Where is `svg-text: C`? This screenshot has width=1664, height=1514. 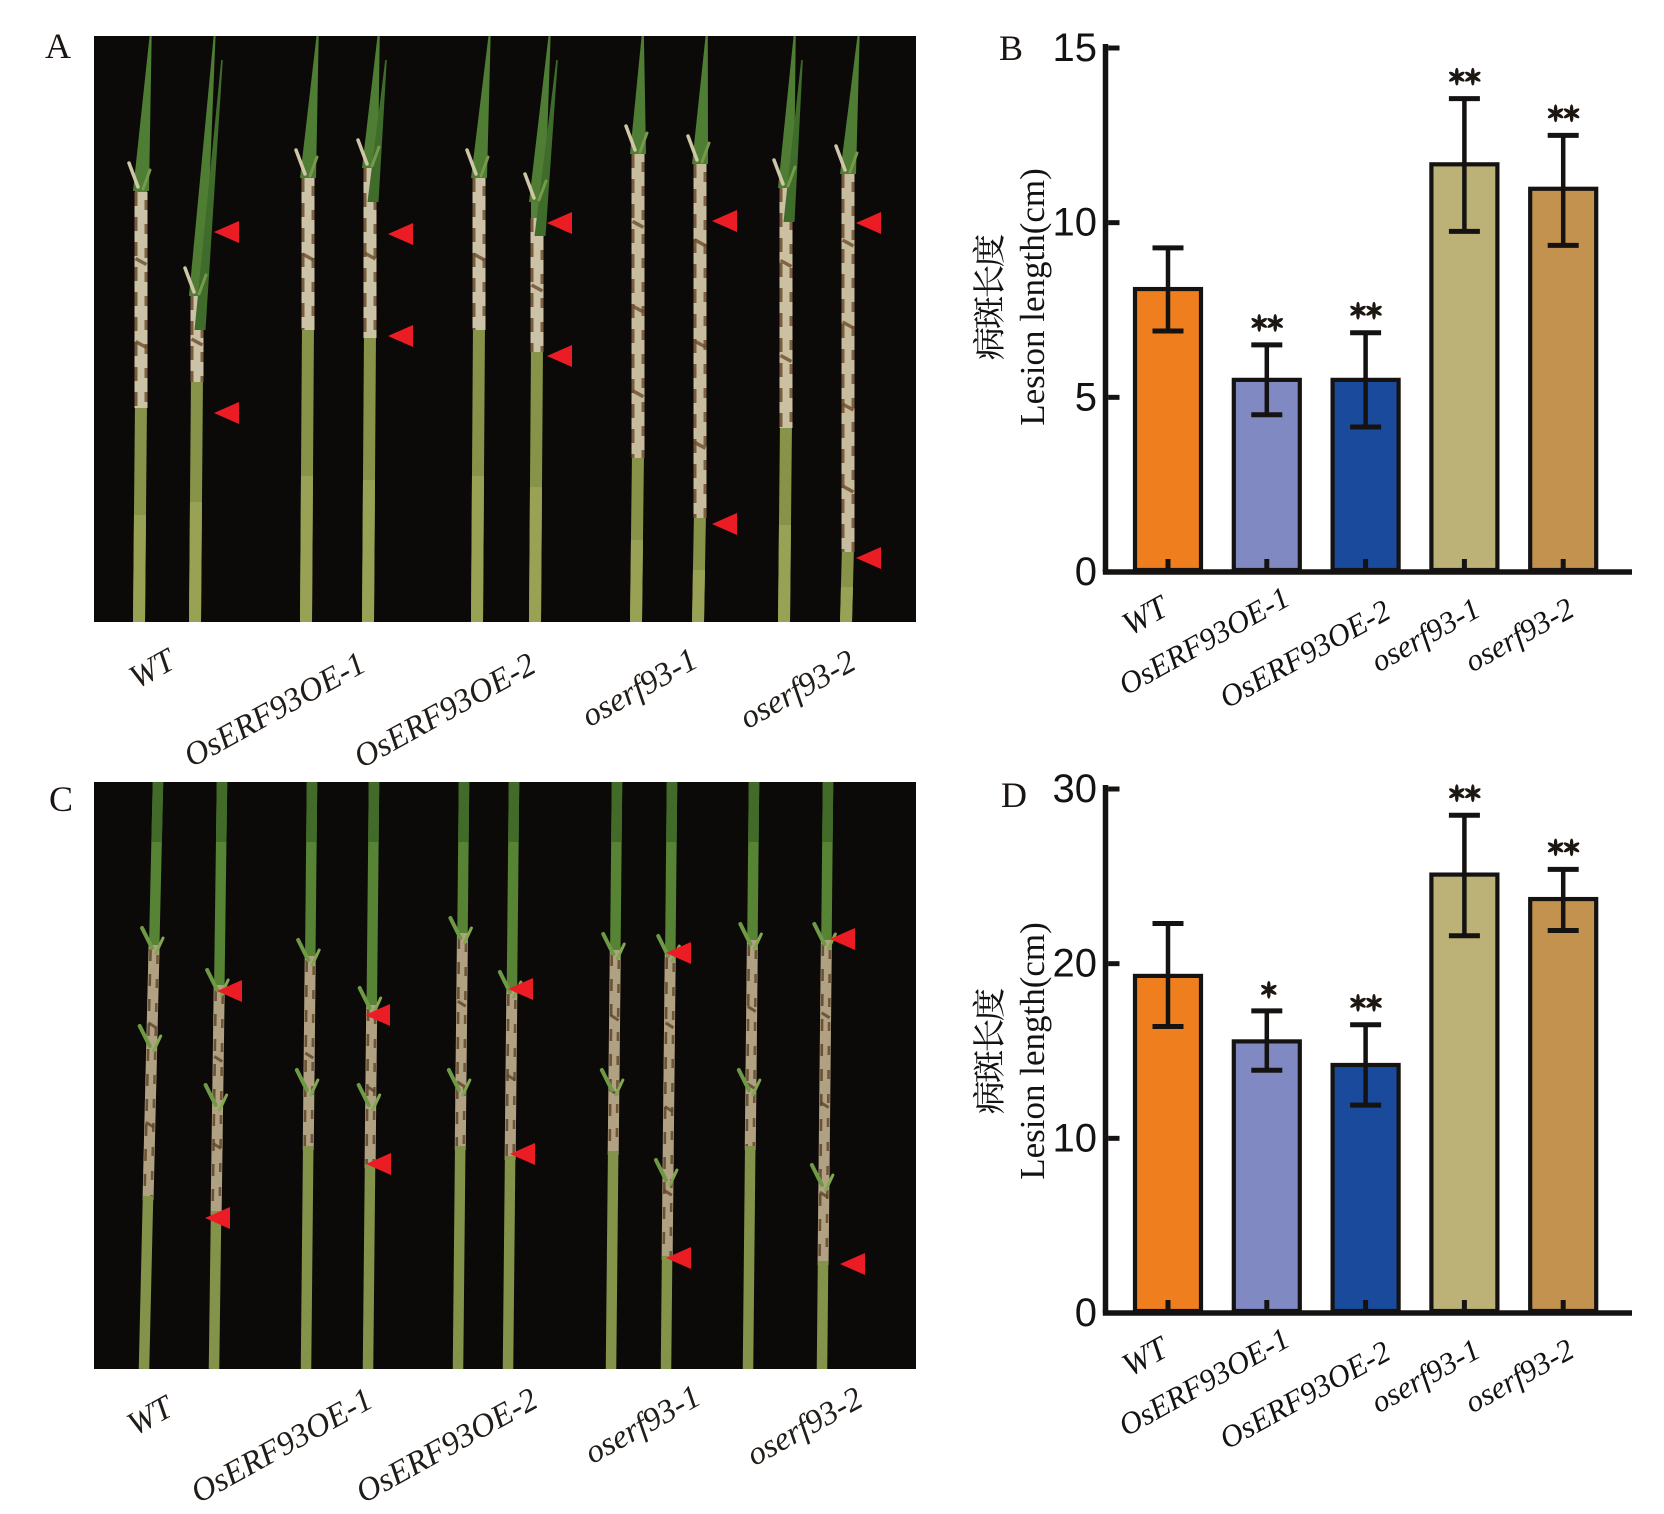
svg-text: C is located at coordinates (61, 799).